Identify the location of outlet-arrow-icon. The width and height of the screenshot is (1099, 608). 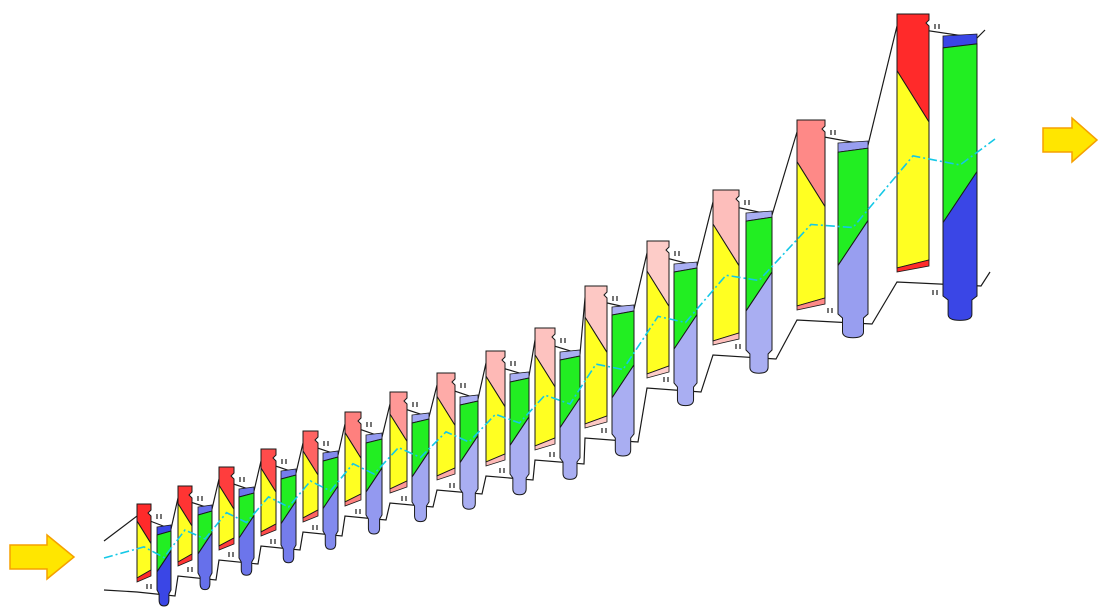
(1070, 140).